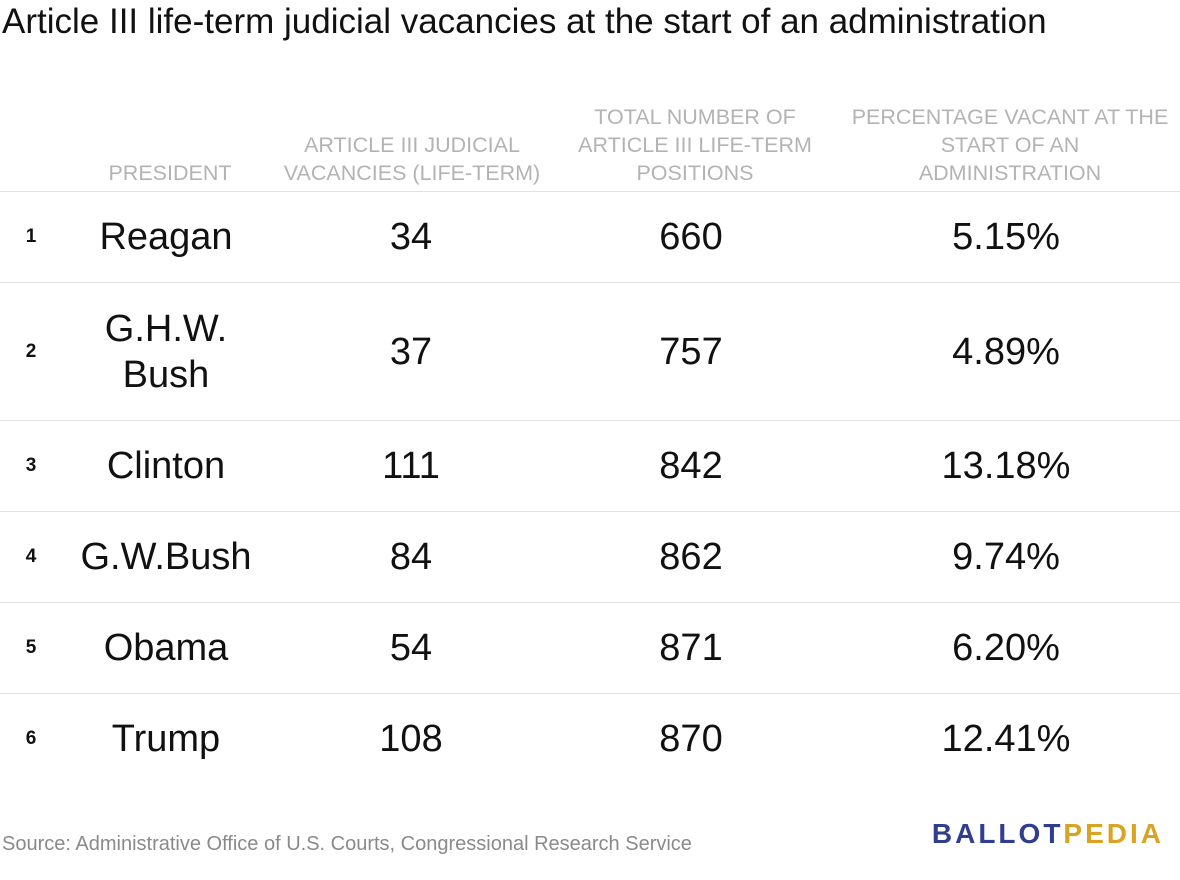 The image size is (1180, 880). I want to click on column-header-president: PRESIDENT, so click(170, 173).